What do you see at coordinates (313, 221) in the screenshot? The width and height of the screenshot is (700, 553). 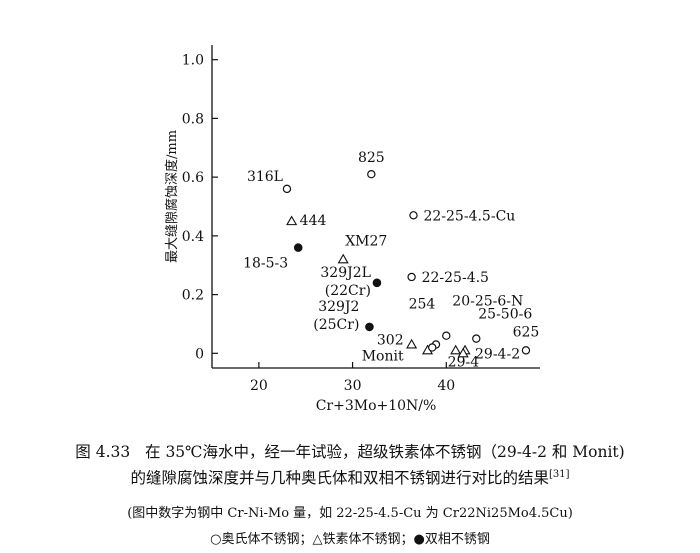 I see `point-label: 444` at bounding box center [313, 221].